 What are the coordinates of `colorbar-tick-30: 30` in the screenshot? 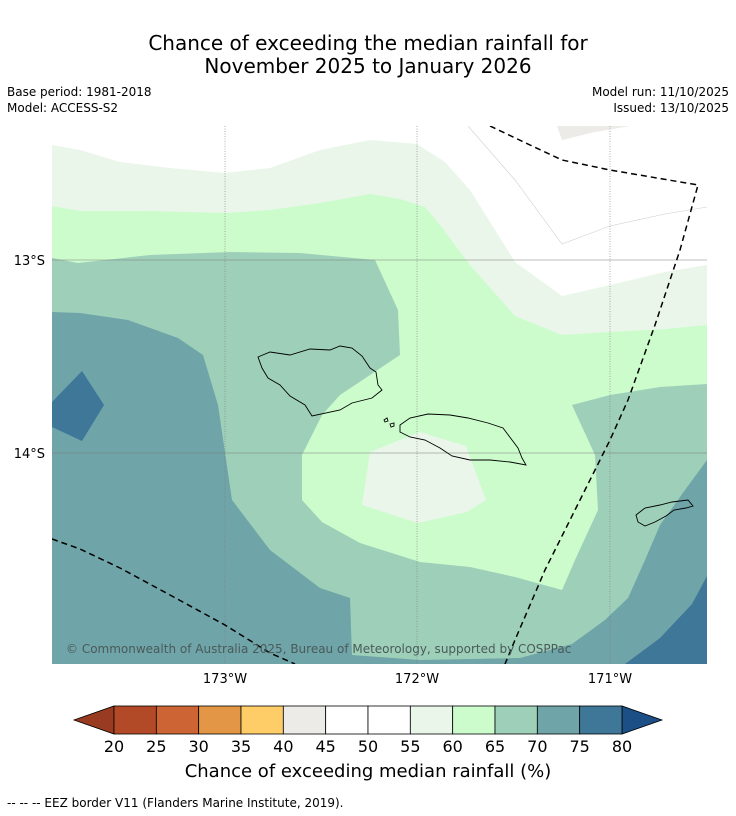 It's located at (198, 746).